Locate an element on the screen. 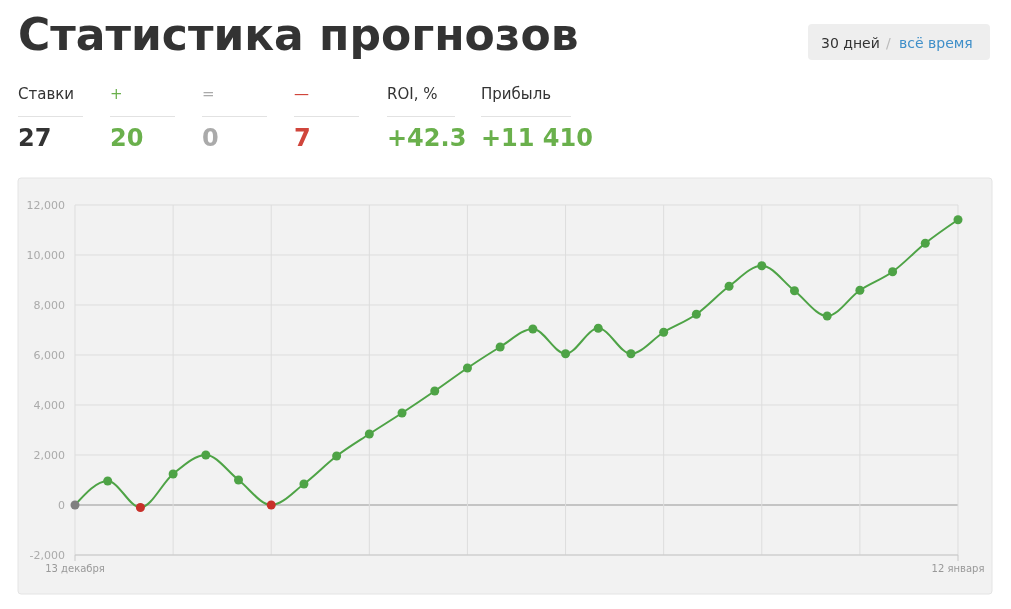 Image resolution: width=1011 pixels, height=609 pixels. text: 30 дней is located at coordinates (850, 43).